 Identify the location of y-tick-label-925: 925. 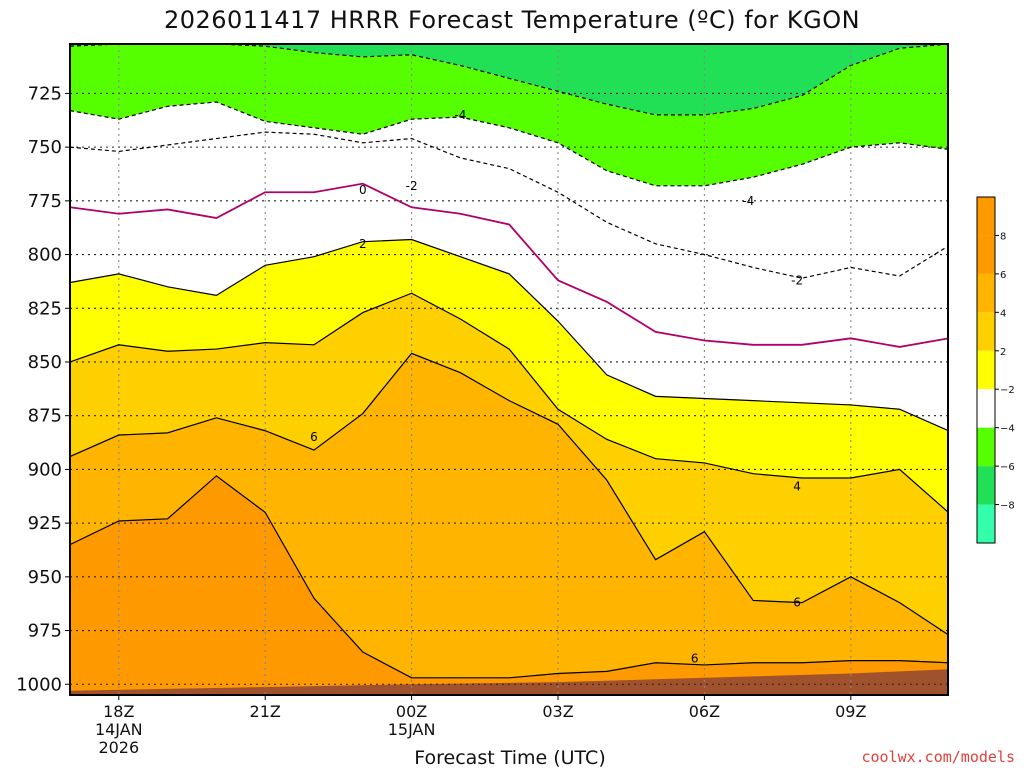
(45, 523).